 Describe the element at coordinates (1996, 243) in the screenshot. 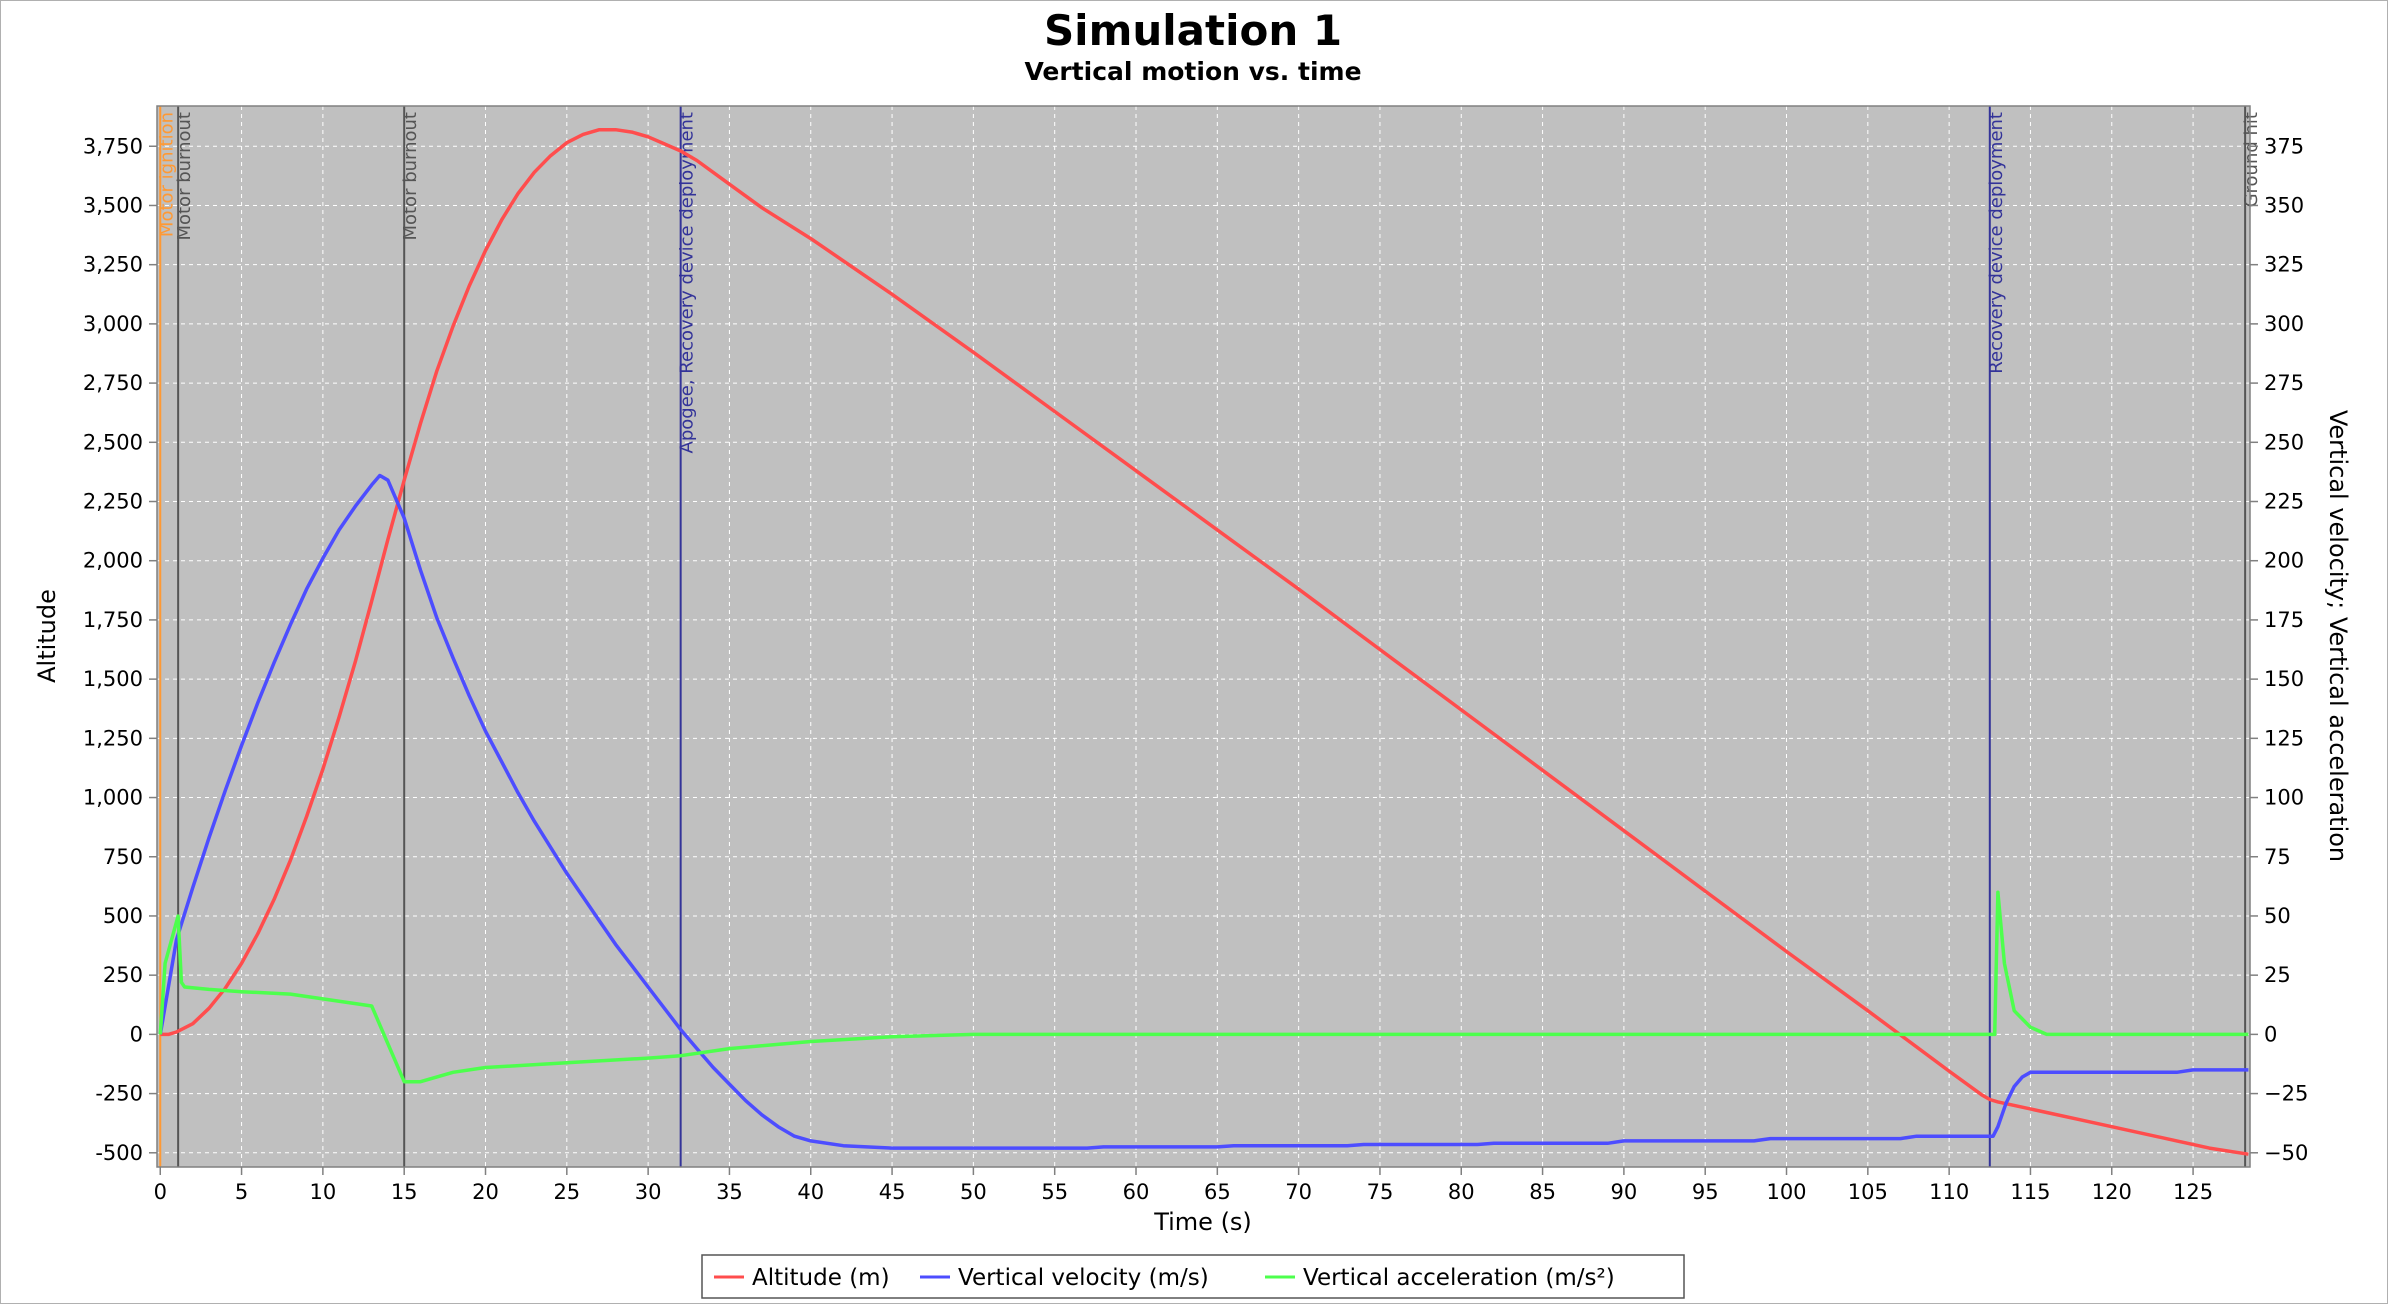

I see `event-marker-label: Recovery device deployment` at that location.